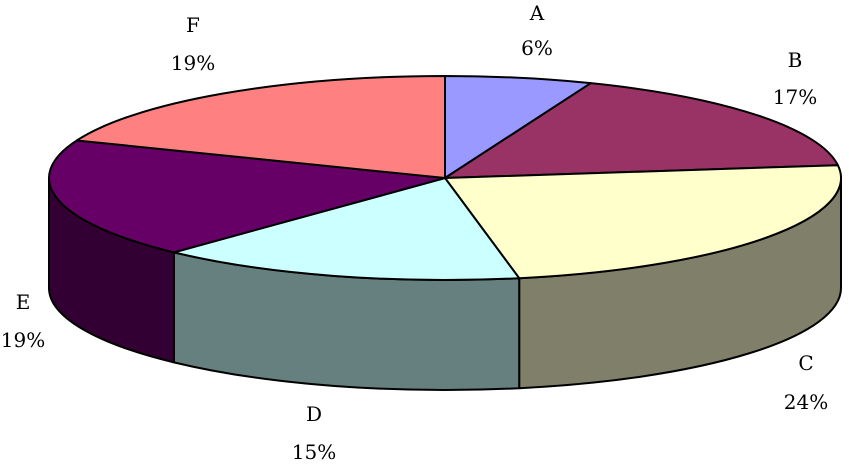  What do you see at coordinates (643, 222) in the screenshot?
I see `slice-c` at bounding box center [643, 222].